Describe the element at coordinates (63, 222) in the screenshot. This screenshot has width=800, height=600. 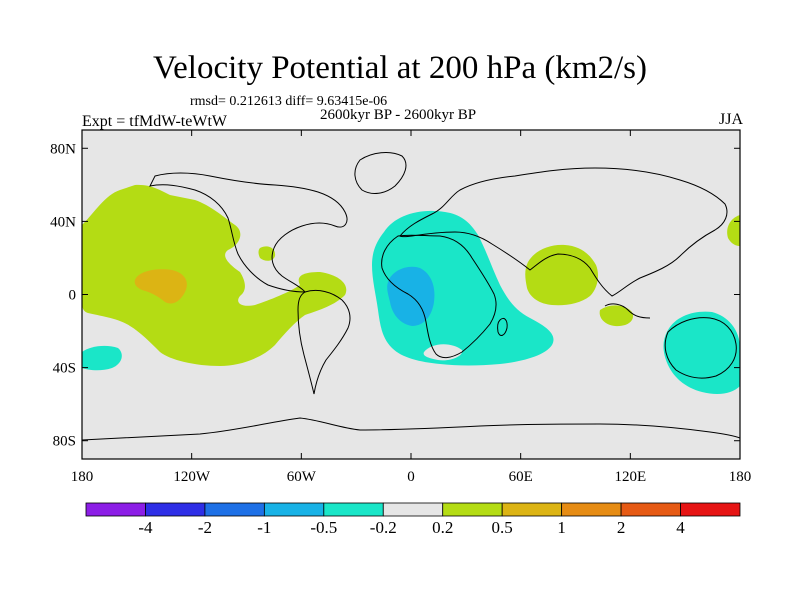
I see `y-tick-label: 40N` at that location.